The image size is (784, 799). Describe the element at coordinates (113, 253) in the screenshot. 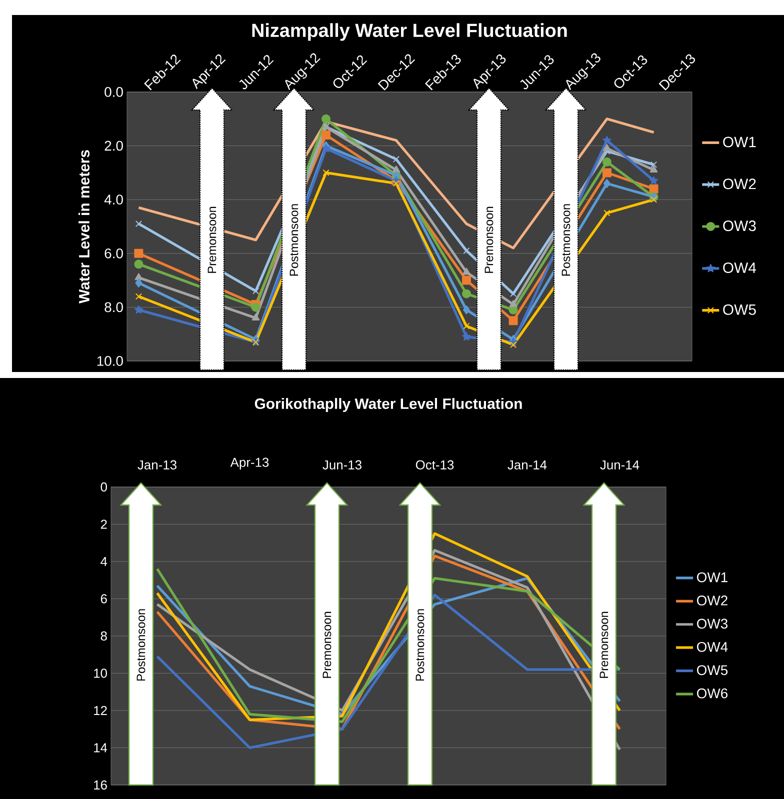

I see `y-tick-label: 6.0` at that location.